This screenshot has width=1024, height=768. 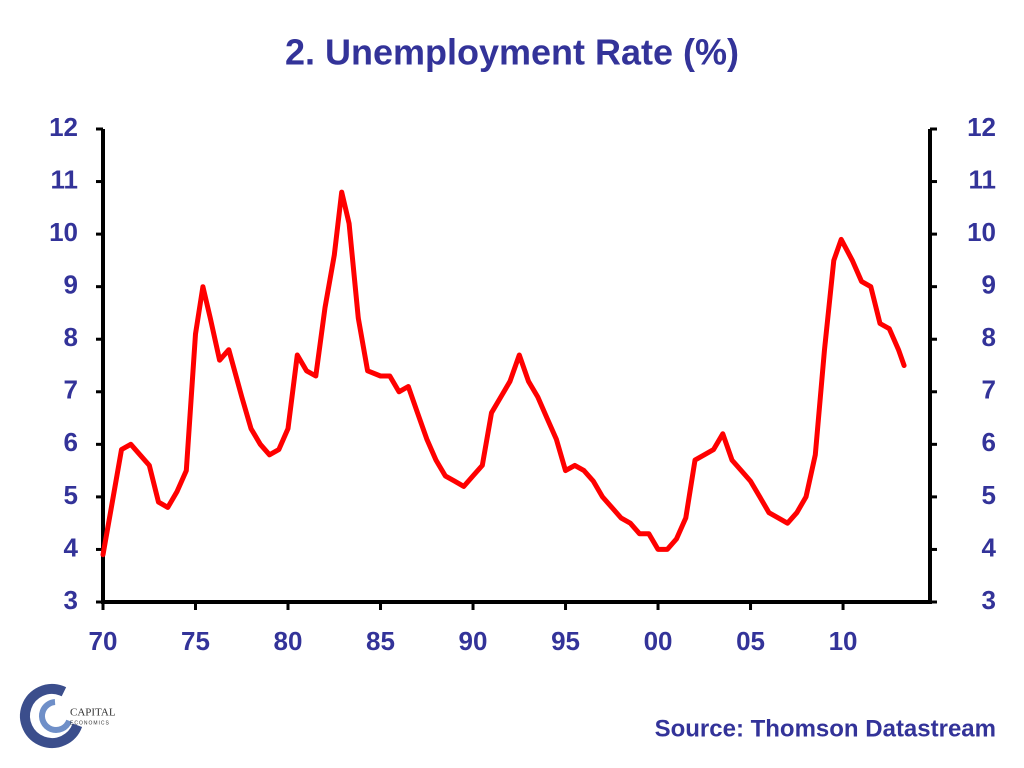 I want to click on logo: CAPITAL ECONOMICS, so click(x=68, y=716).